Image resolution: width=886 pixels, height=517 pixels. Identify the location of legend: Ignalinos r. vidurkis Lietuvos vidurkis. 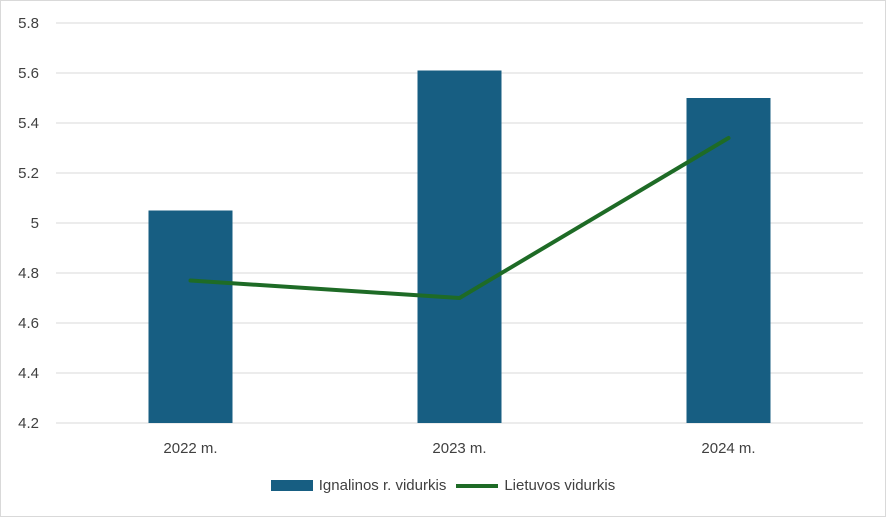
(443, 485).